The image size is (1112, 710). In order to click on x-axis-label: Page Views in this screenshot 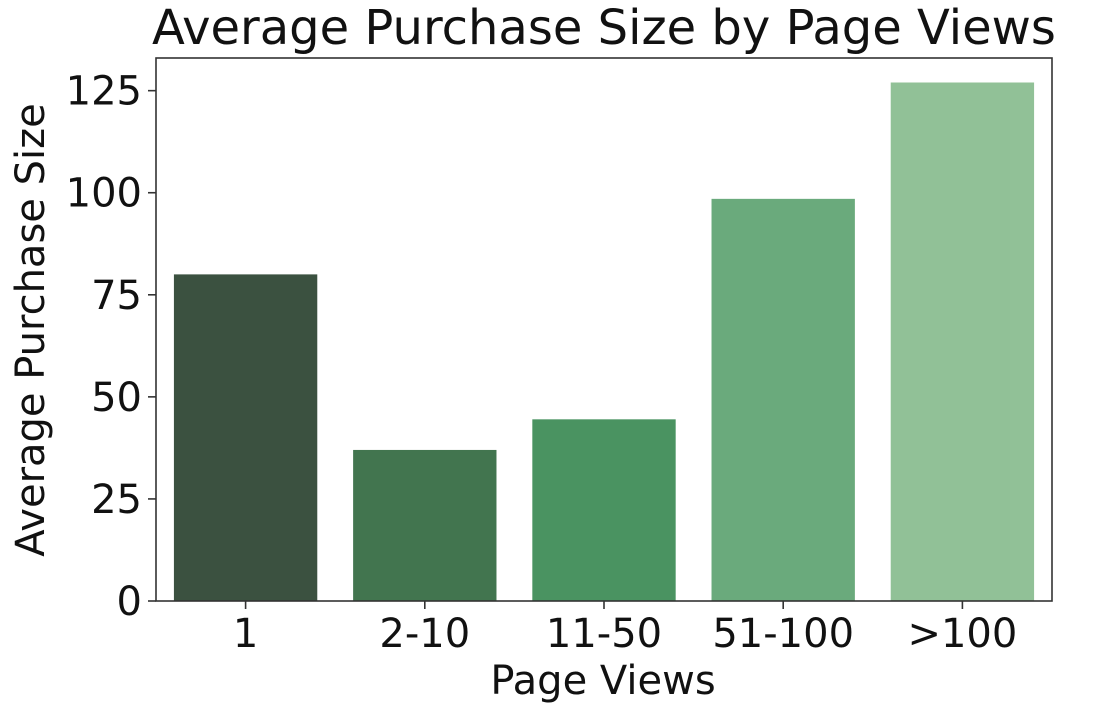, I will do `click(602, 681)`.